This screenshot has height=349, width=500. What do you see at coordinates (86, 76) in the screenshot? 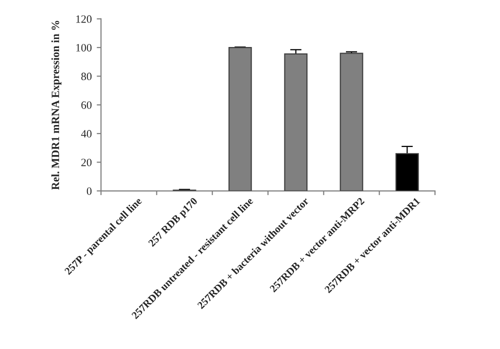
I see `y-tick-label: 80` at bounding box center [86, 76].